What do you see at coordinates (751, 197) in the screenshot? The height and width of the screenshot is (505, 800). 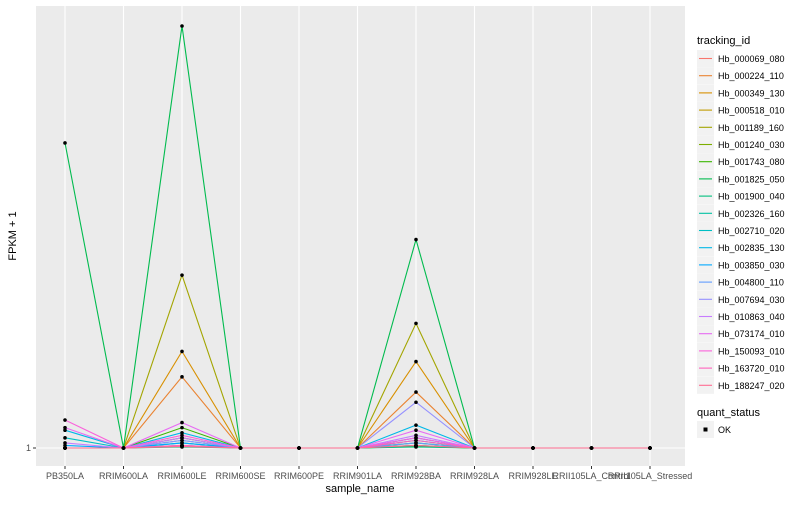 I see `legend-label: Hb_001900_040` at bounding box center [751, 197].